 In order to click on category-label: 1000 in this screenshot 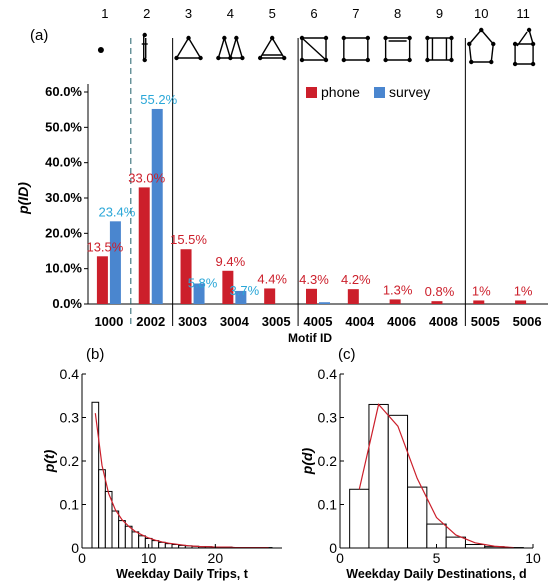, I will do `click(108, 321)`.